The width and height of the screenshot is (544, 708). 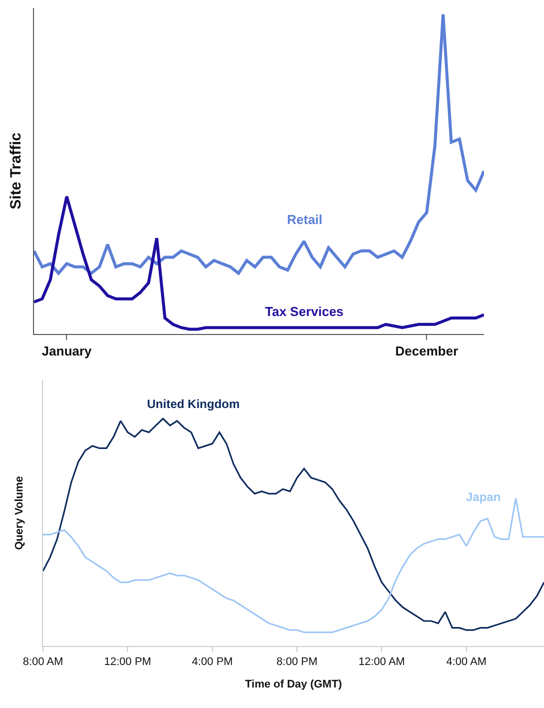 I want to click on x-tick-label: 4:00 AM, so click(x=466, y=662).